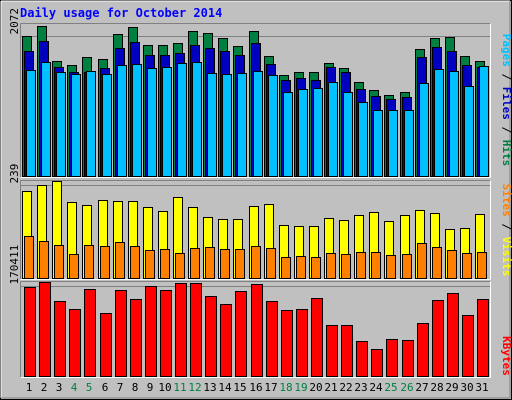  Describe the element at coordinates (14, 265) in the screenshot. I see `kbytes-y-tick-label: 170411` at that location.